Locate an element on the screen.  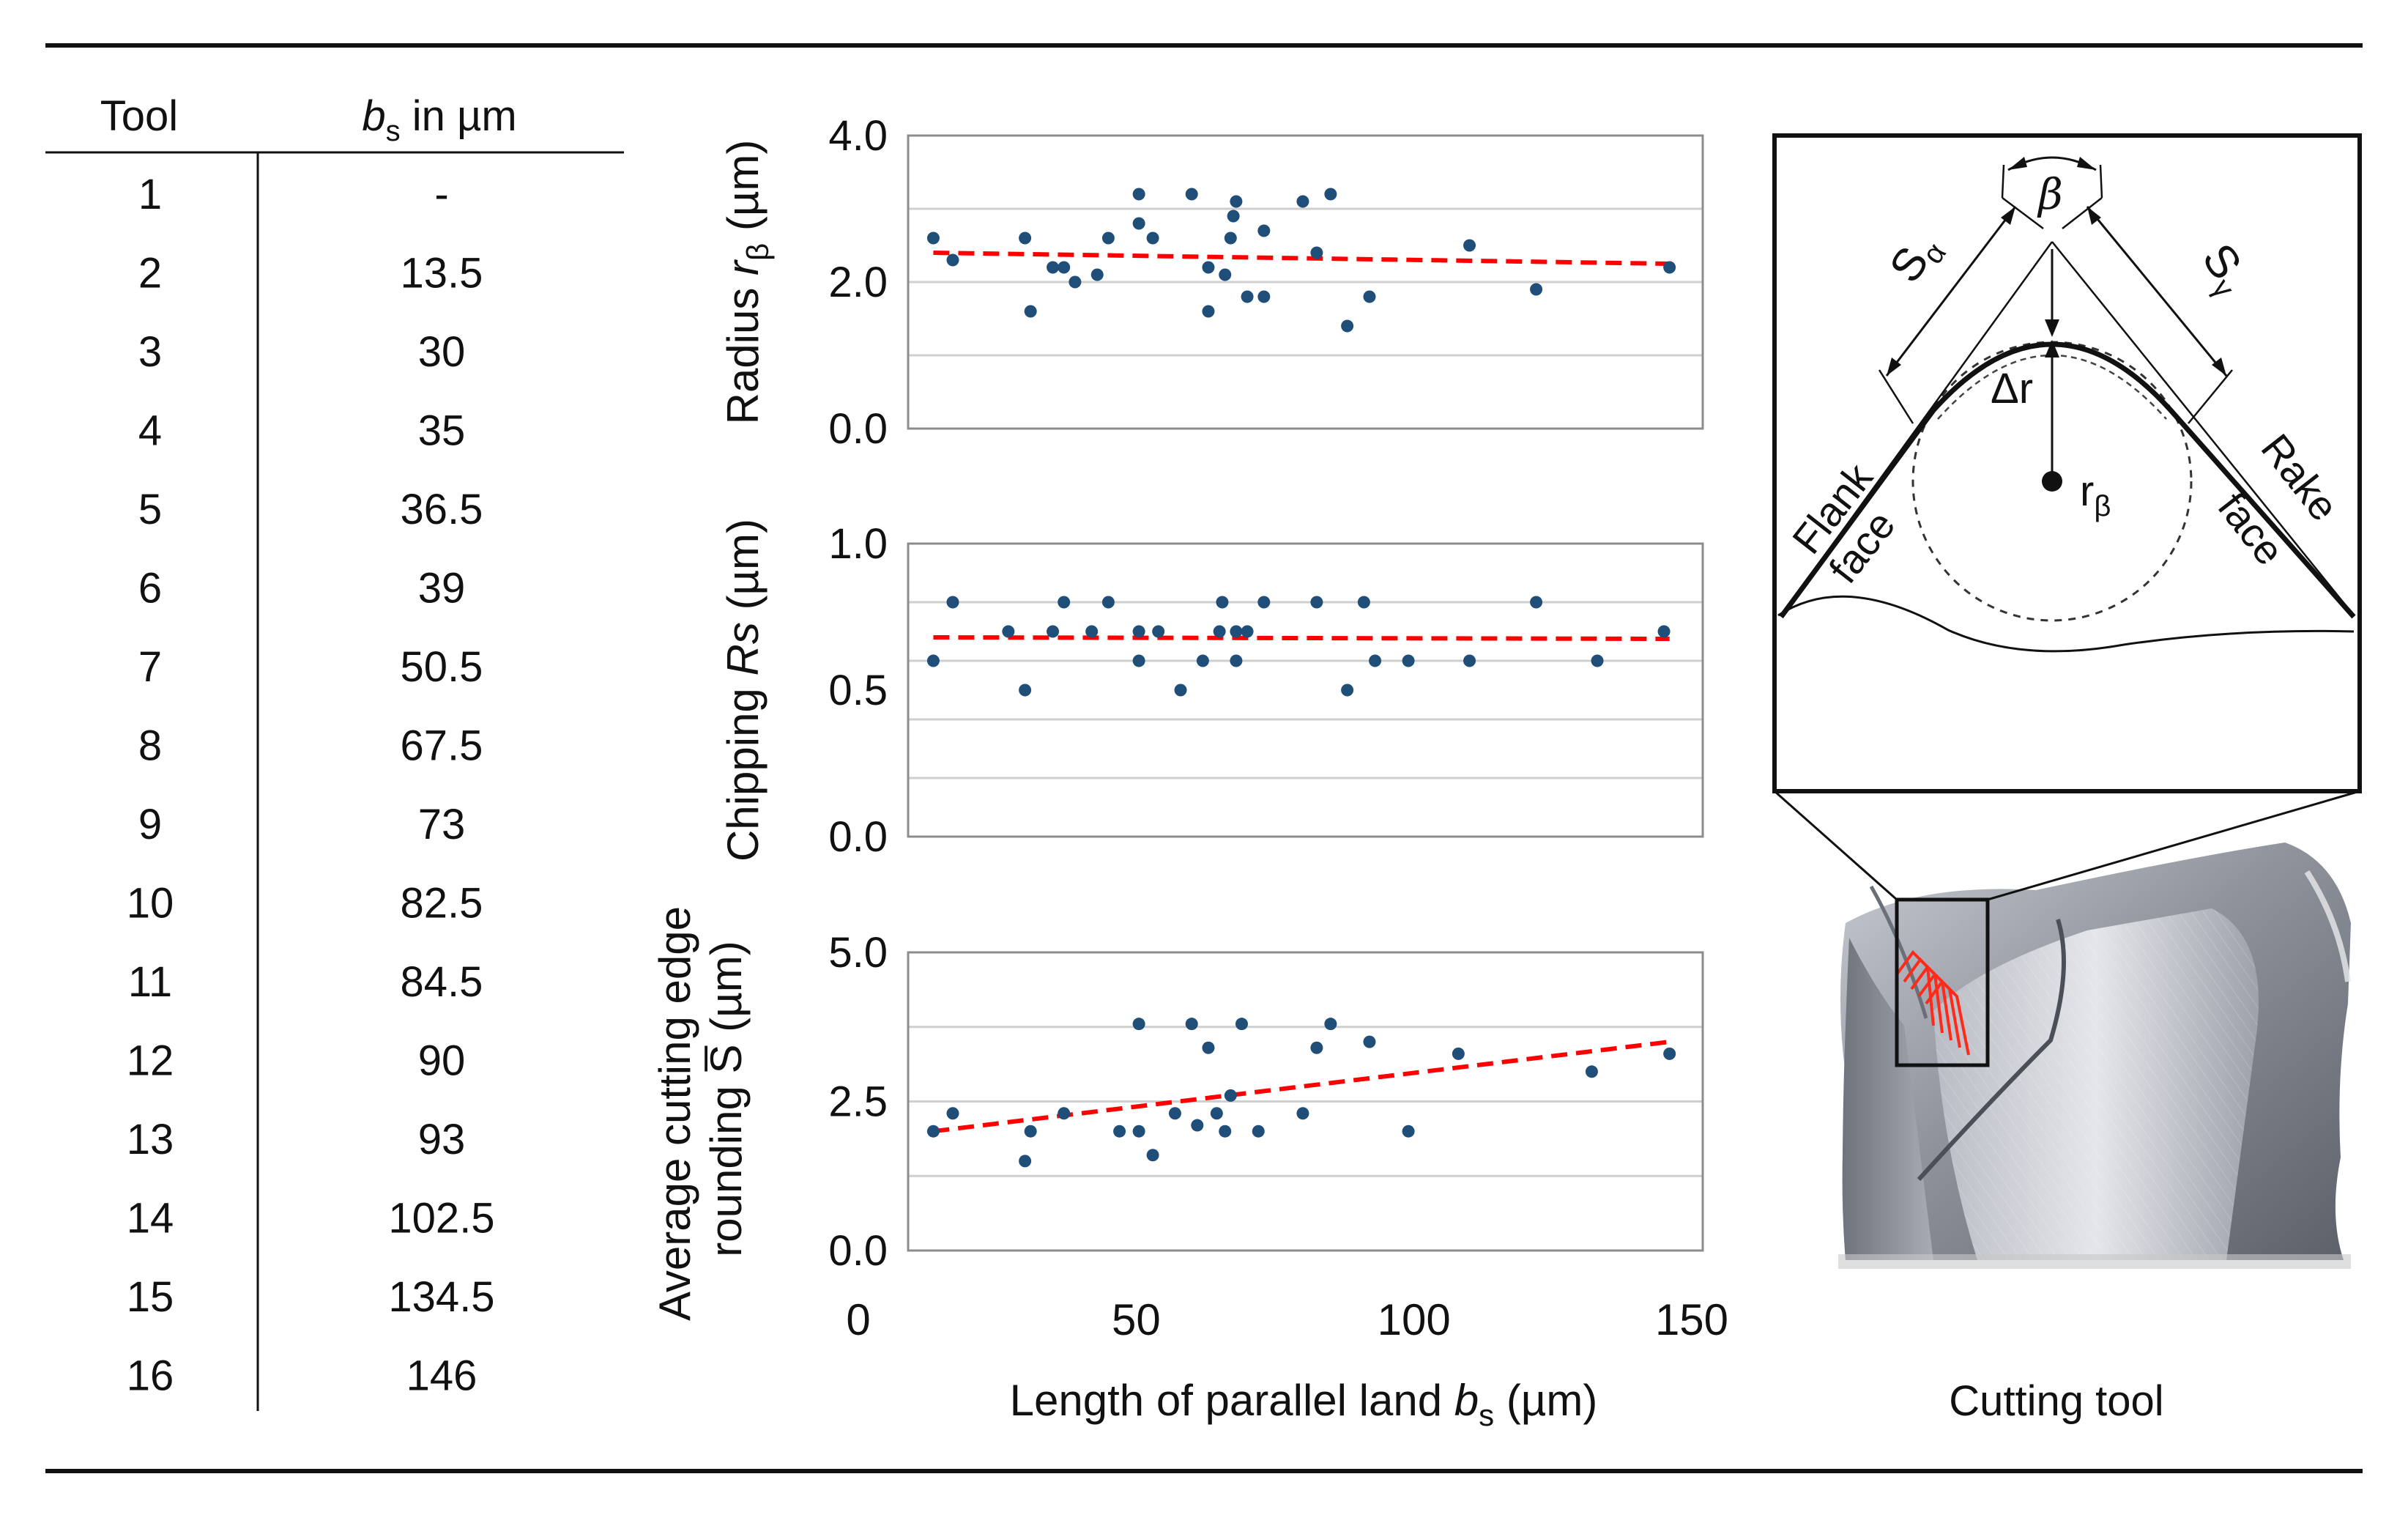
table-cell-tool: 11 is located at coordinates (150, 982).